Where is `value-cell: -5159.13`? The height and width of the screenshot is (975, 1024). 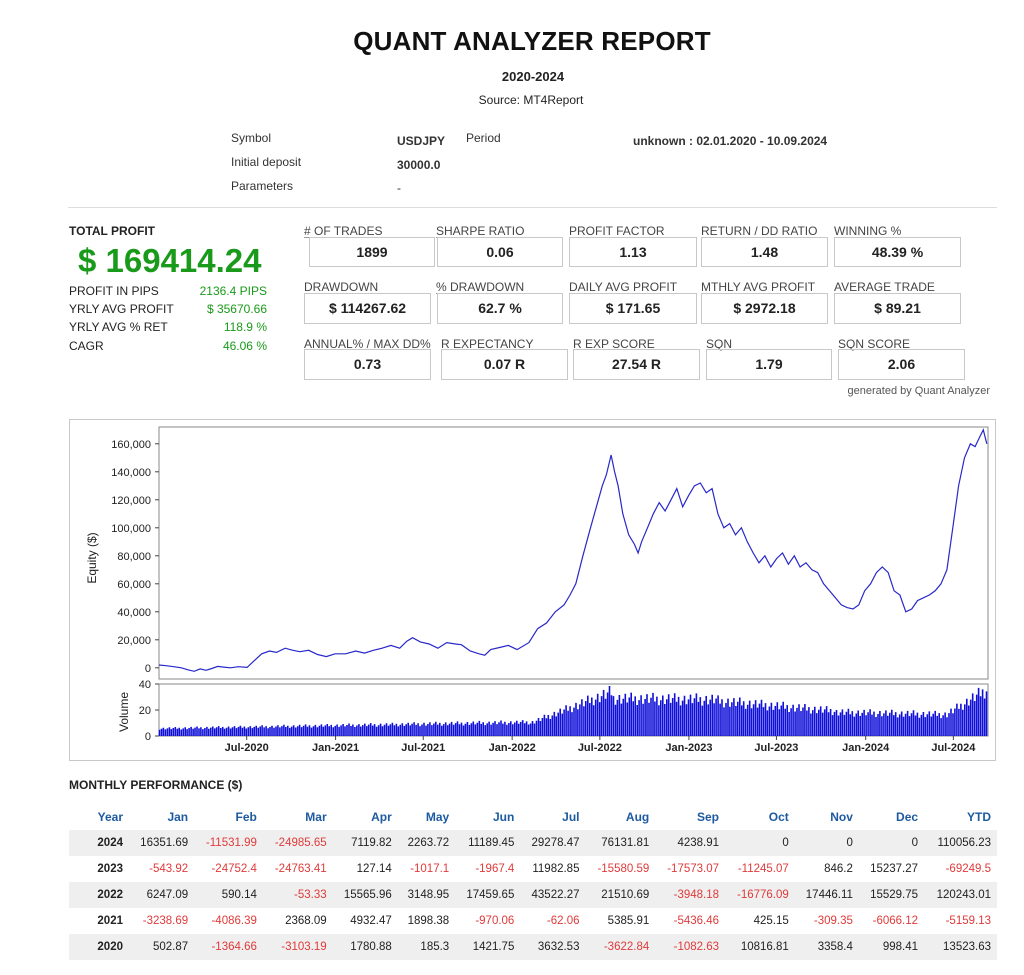
value-cell: -5159.13 is located at coordinates (968, 921).